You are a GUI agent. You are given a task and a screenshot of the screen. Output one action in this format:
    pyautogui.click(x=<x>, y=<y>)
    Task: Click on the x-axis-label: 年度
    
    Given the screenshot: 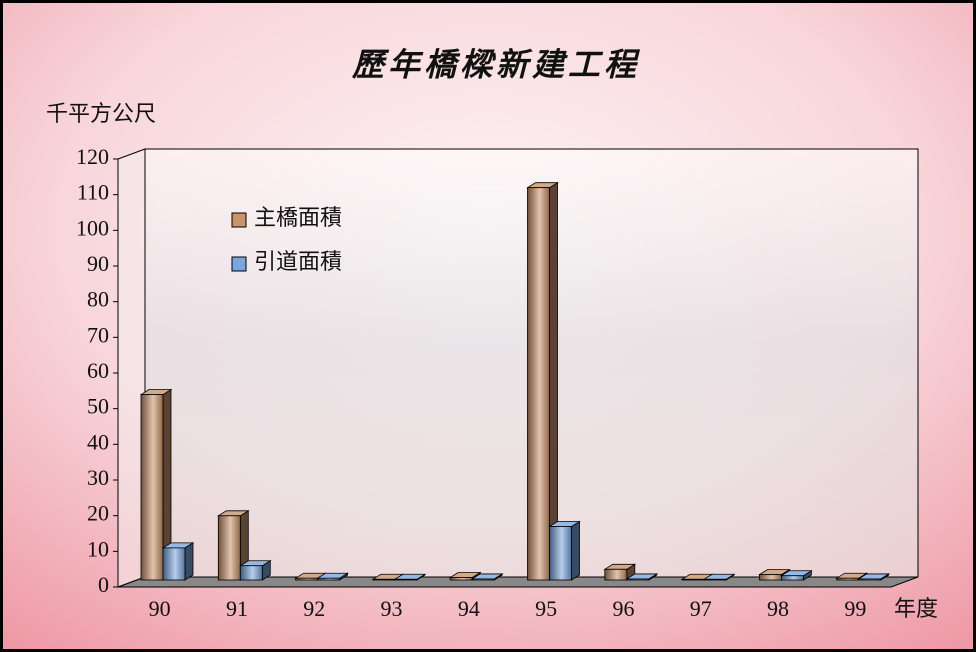 What is the action you would take?
    pyautogui.click(x=916, y=608)
    